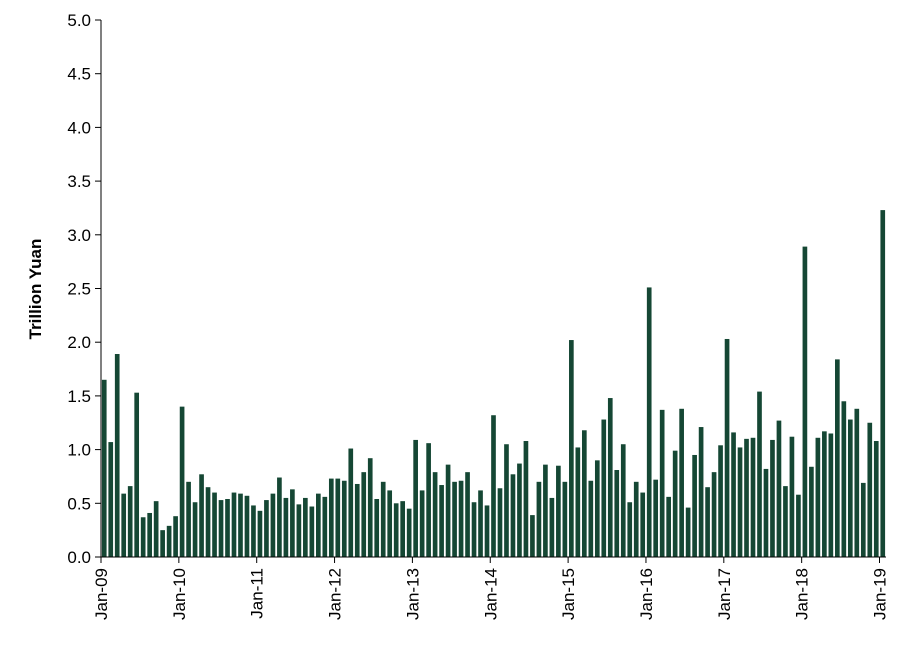 Image resolution: width=900 pixels, height=652 pixels. I want to click on y-tick-label: 5.0, so click(79, 20).